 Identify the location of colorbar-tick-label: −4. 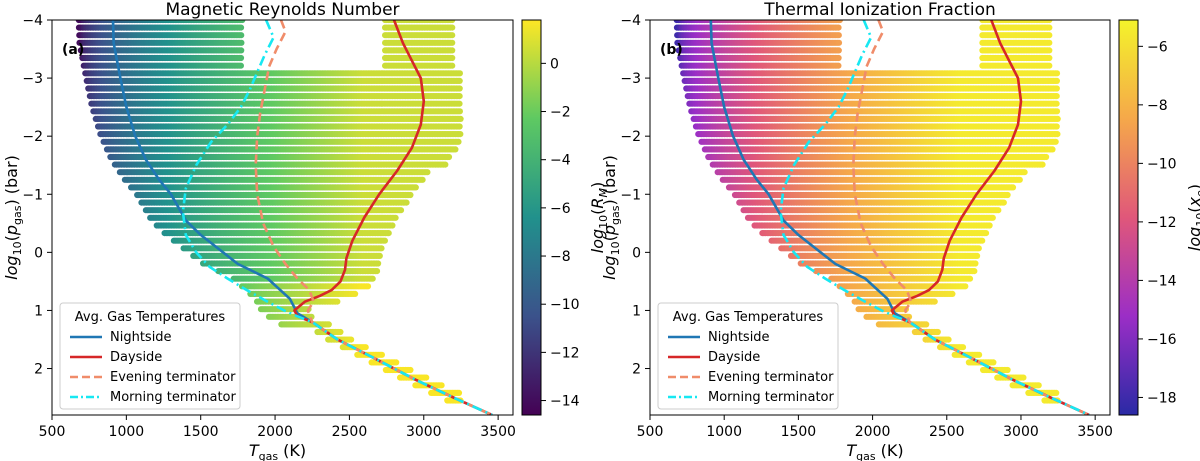
(560, 161).